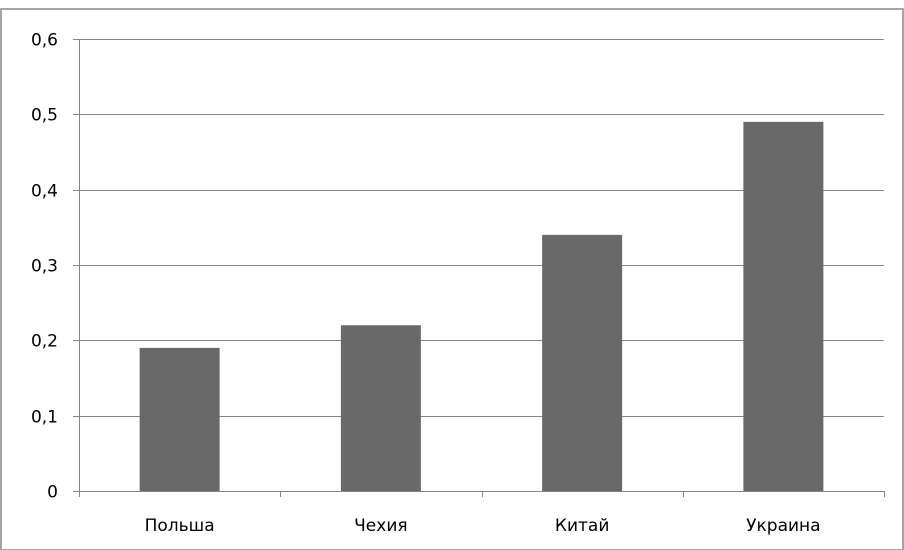 The height and width of the screenshot is (550, 904). Describe the element at coordinates (44, 116) in the screenshot. I see `y-tick-label: 0,5` at that location.